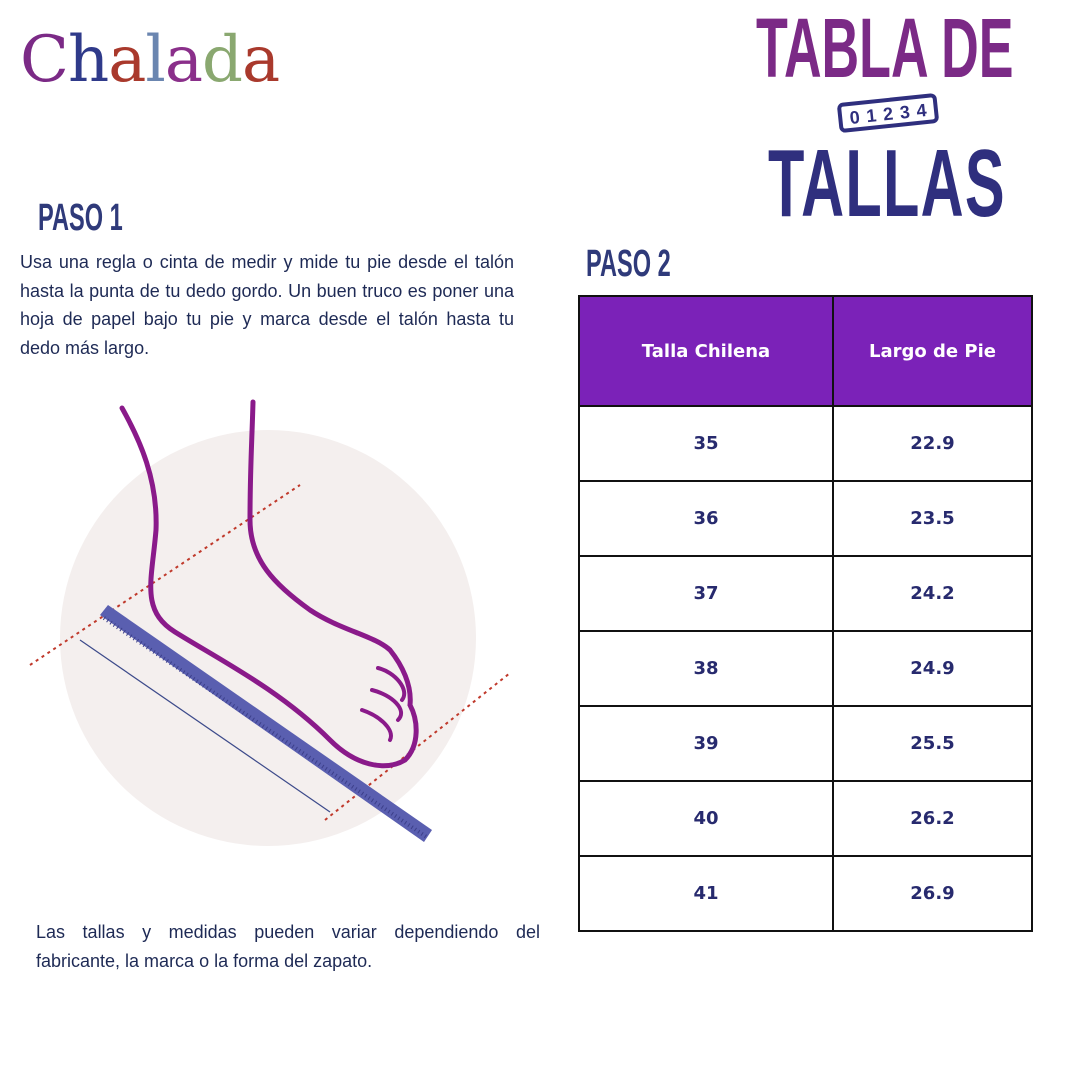  What do you see at coordinates (706, 893) in the screenshot?
I see `size-cell: 41` at bounding box center [706, 893].